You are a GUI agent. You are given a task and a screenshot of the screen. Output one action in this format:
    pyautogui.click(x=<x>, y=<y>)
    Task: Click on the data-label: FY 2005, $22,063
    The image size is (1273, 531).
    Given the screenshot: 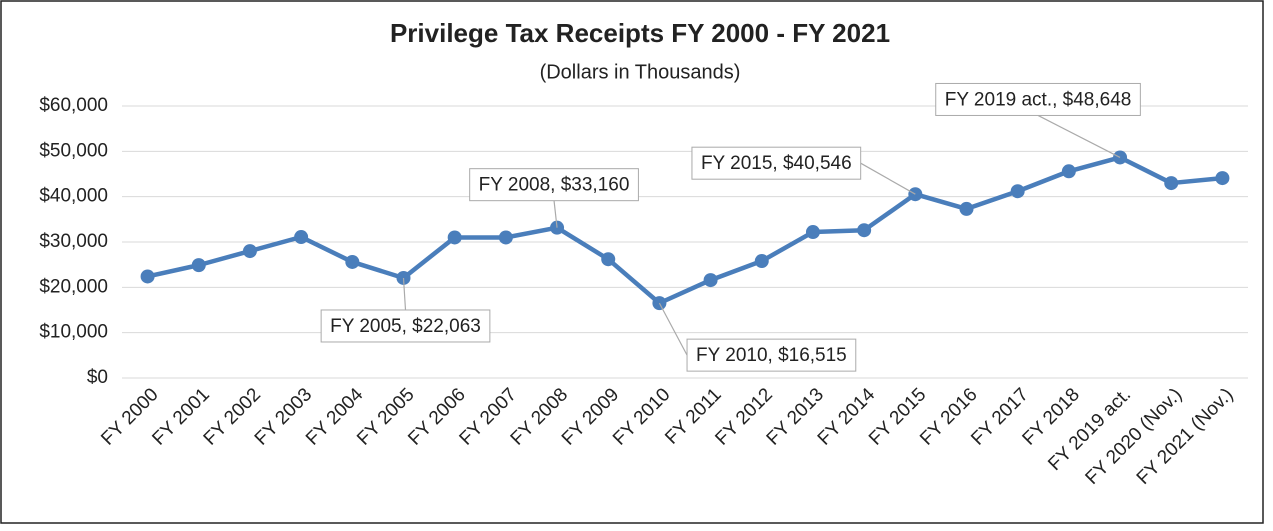 What is the action you would take?
    pyautogui.click(x=405, y=326)
    